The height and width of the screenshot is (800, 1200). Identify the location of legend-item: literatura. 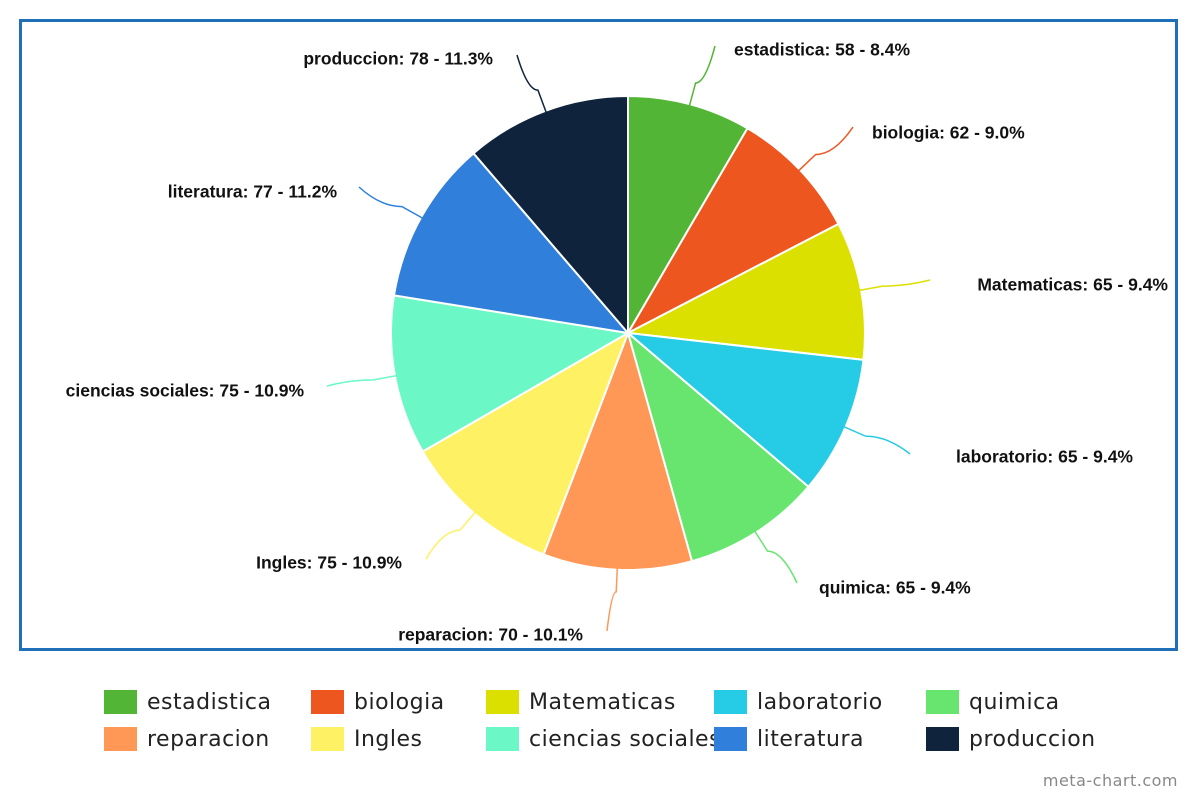
(820, 739).